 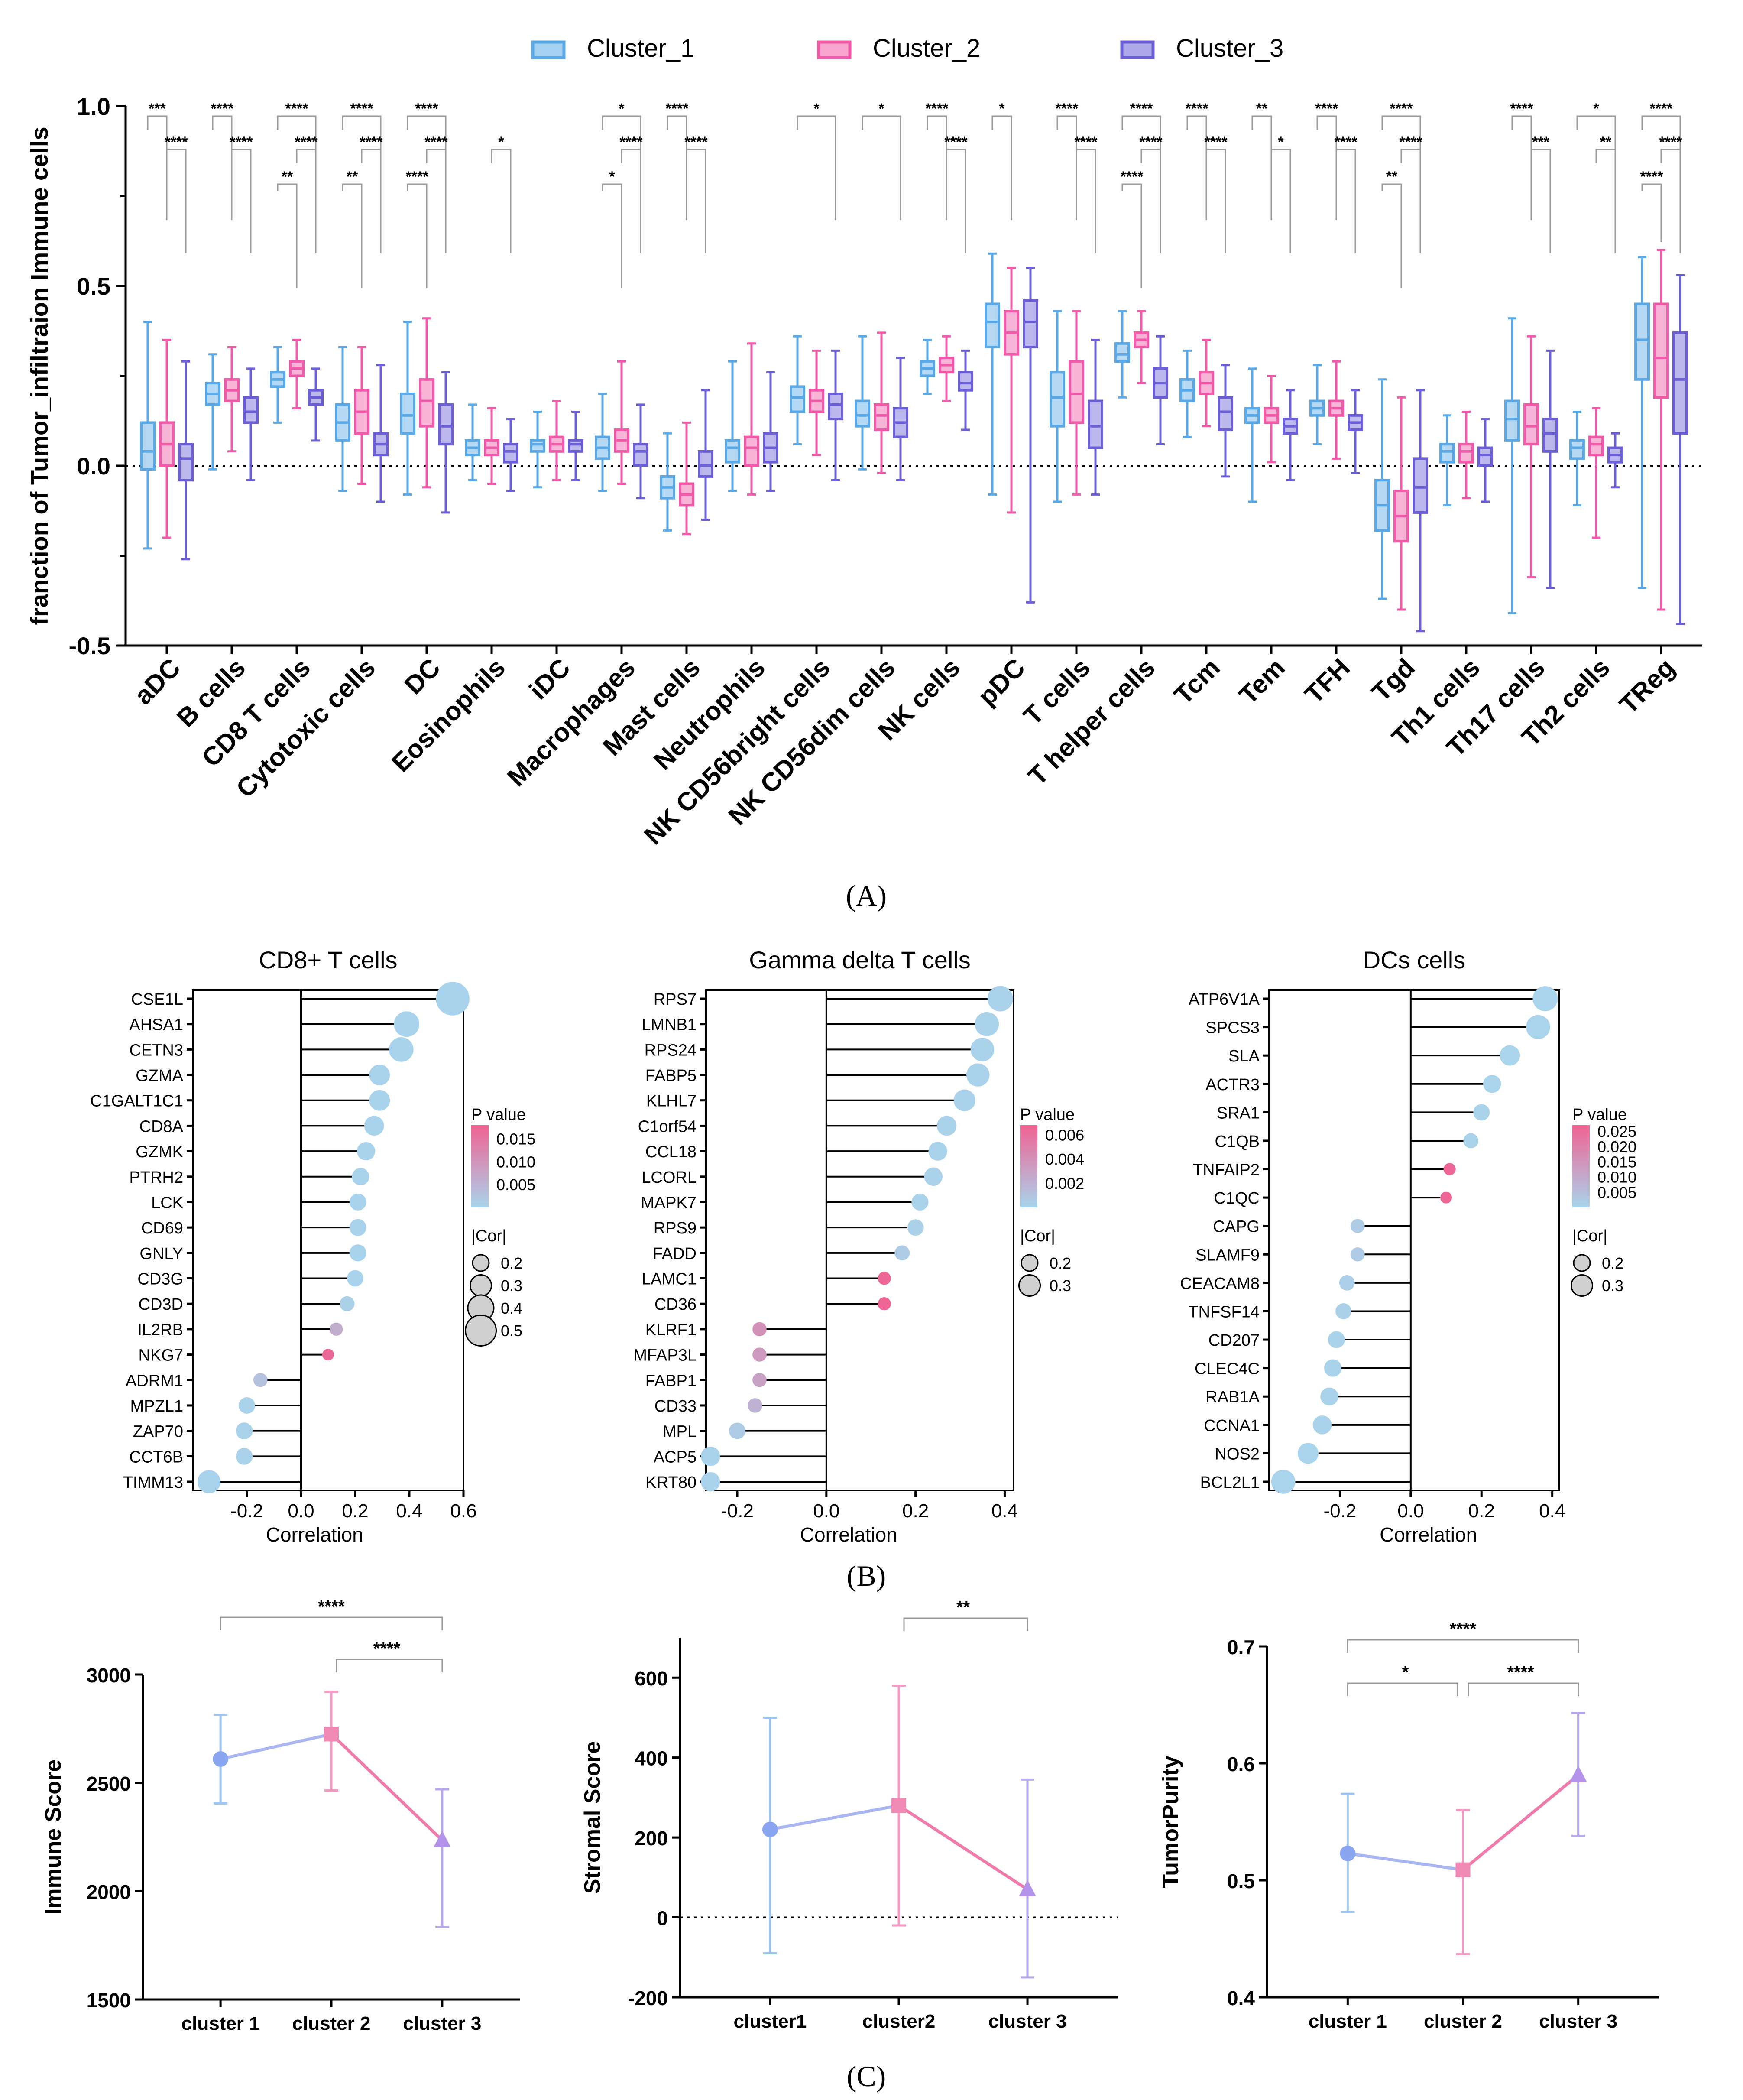 I want to click on cor-legend-tick: 0.5, so click(x=511, y=1331).